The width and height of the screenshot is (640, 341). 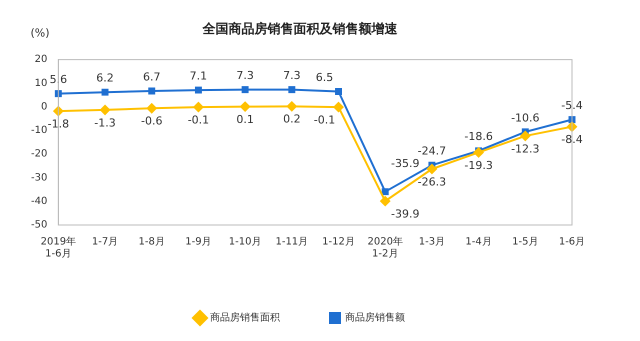 What do you see at coordinates (58, 248) in the screenshot?
I see `x-tick-label: 2019年 1-6月` at bounding box center [58, 248].